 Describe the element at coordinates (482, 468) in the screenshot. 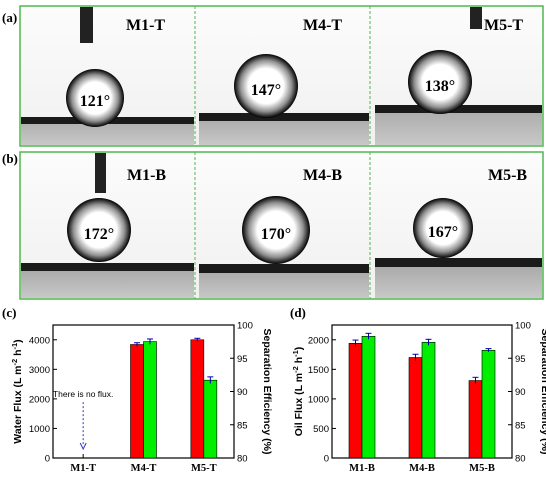

I see `x-tick-label: M5-B` at that location.